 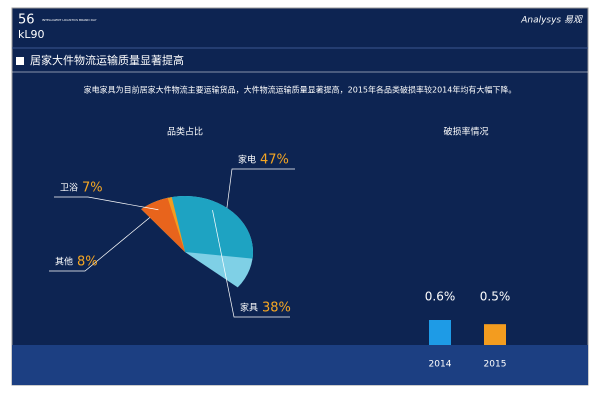 I want to click on logo-tagline: INTELLIGENT LOGISTICS BRAND DAY, so click(x=69, y=20).